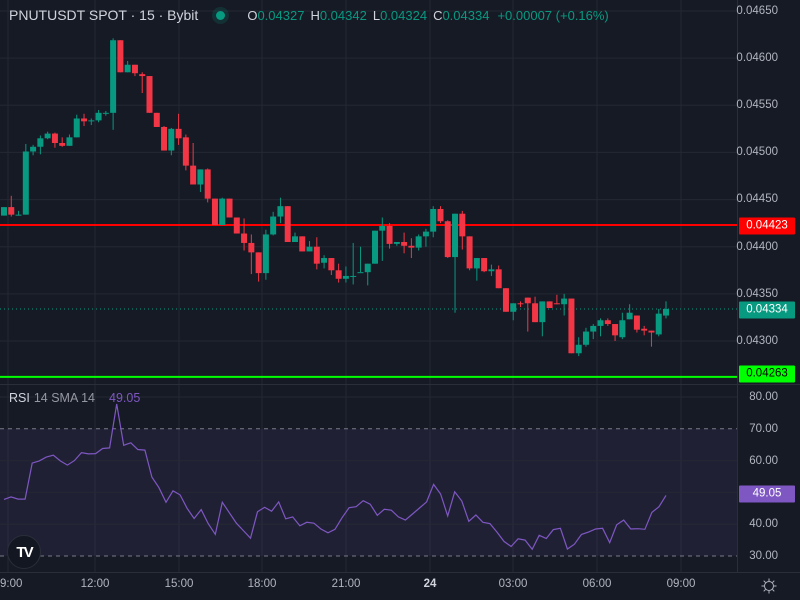 This screenshot has width=800, height=600. What do you see at coordinates (104, 15) in the screenshot?
I see `symbol-title: PNUTUSDT SPOT · 15 · Bybit` at bounding box center [104, 15].